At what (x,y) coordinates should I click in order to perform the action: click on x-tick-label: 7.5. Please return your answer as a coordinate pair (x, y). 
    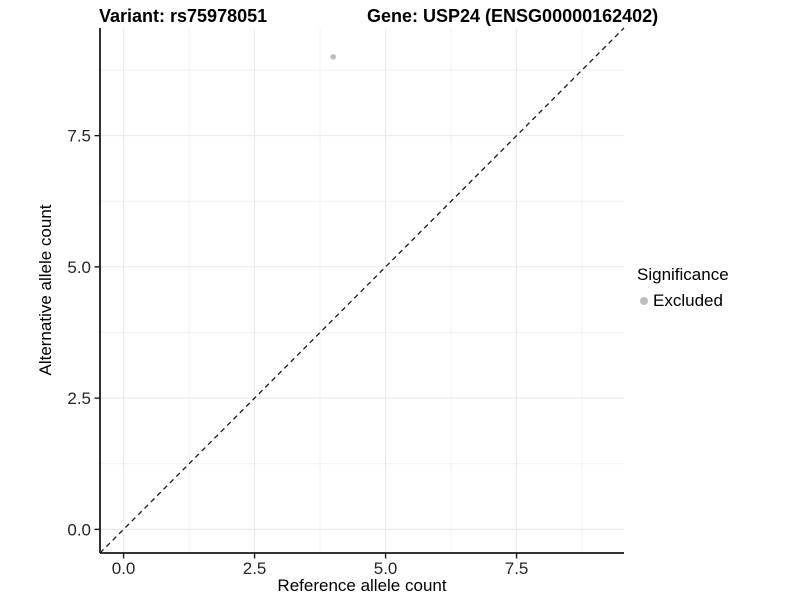
    Looking at the image, I should click on (517, 568).